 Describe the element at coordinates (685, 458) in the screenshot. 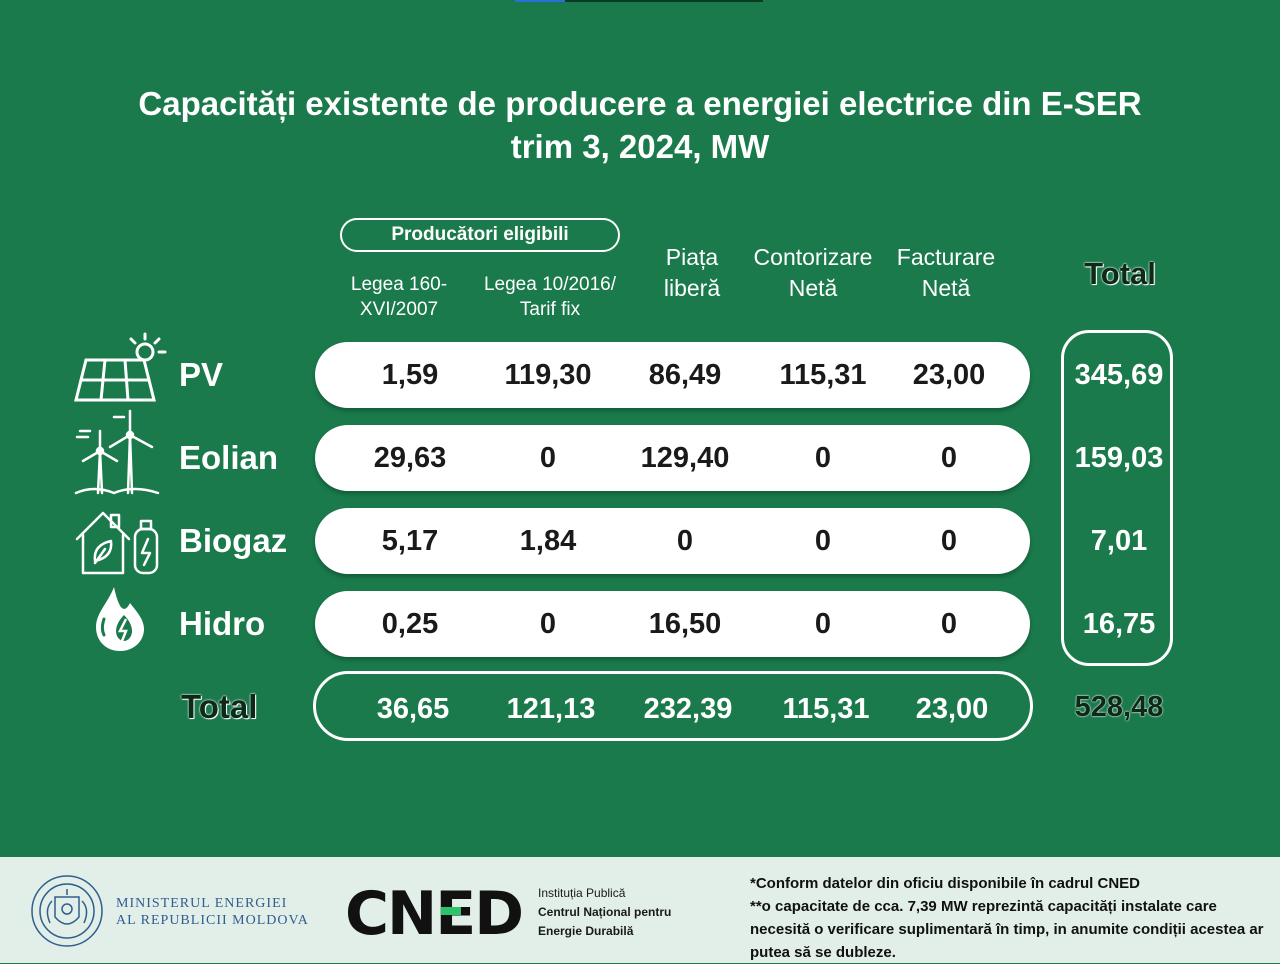

I see `cell-value: 129,40` at that location.